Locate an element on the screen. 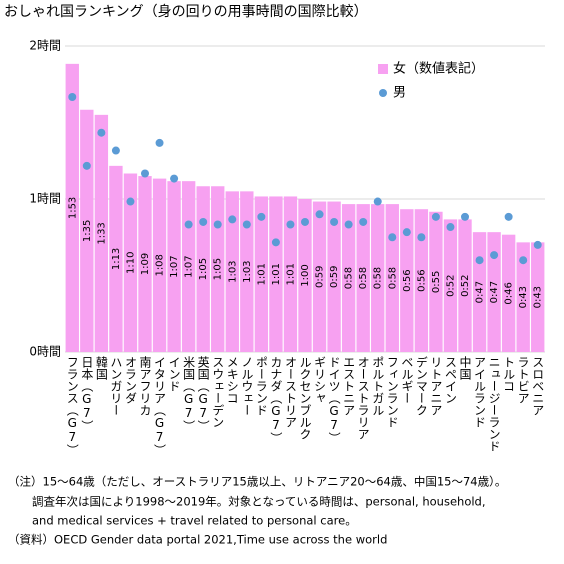  legend-label: 女（数値表記） is located at coordinates (438, 69).